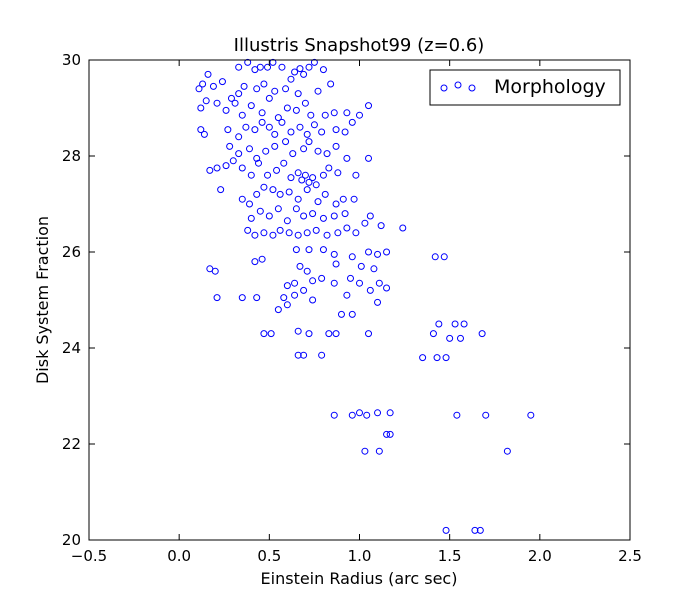 The height and width of the screenshot is (600, 700). Describe the element at coordinates (179, 556) in the screenshot. I see `x-tick-label: 0.0` at that location.